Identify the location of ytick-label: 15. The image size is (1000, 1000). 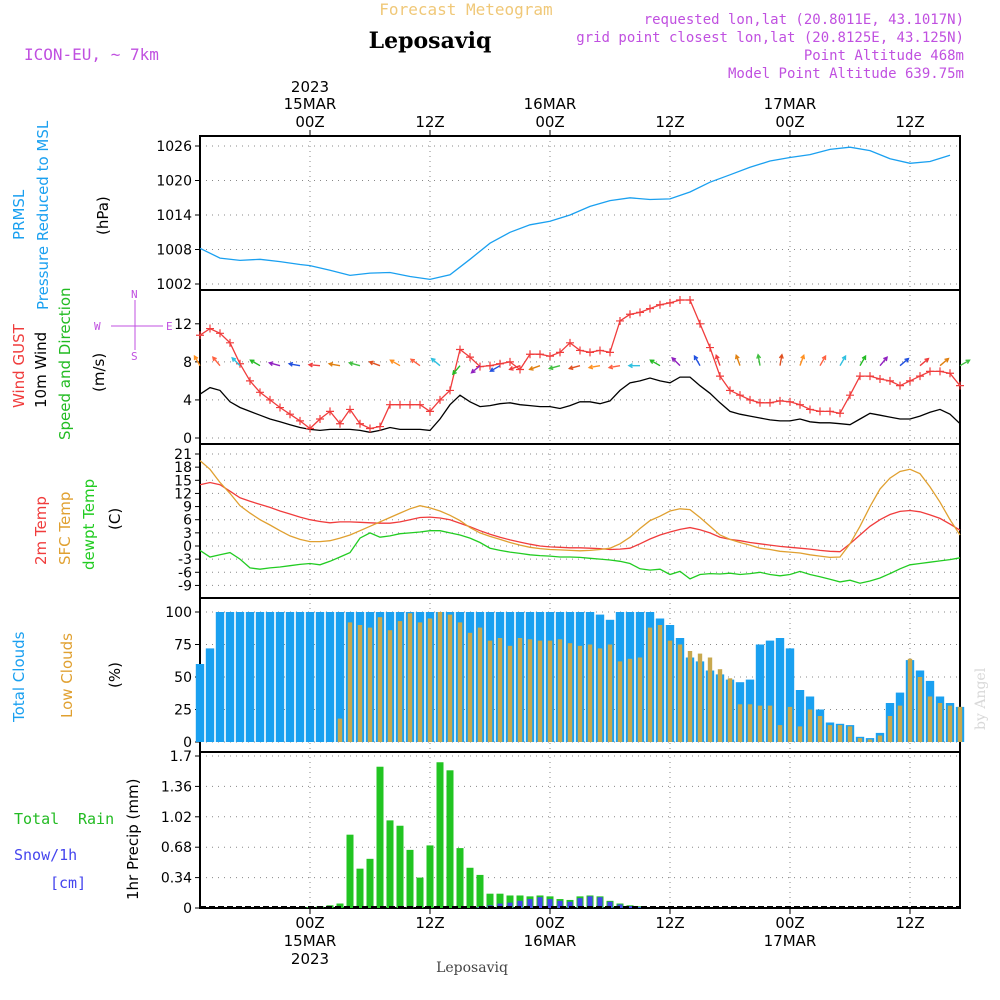
(183, 481).